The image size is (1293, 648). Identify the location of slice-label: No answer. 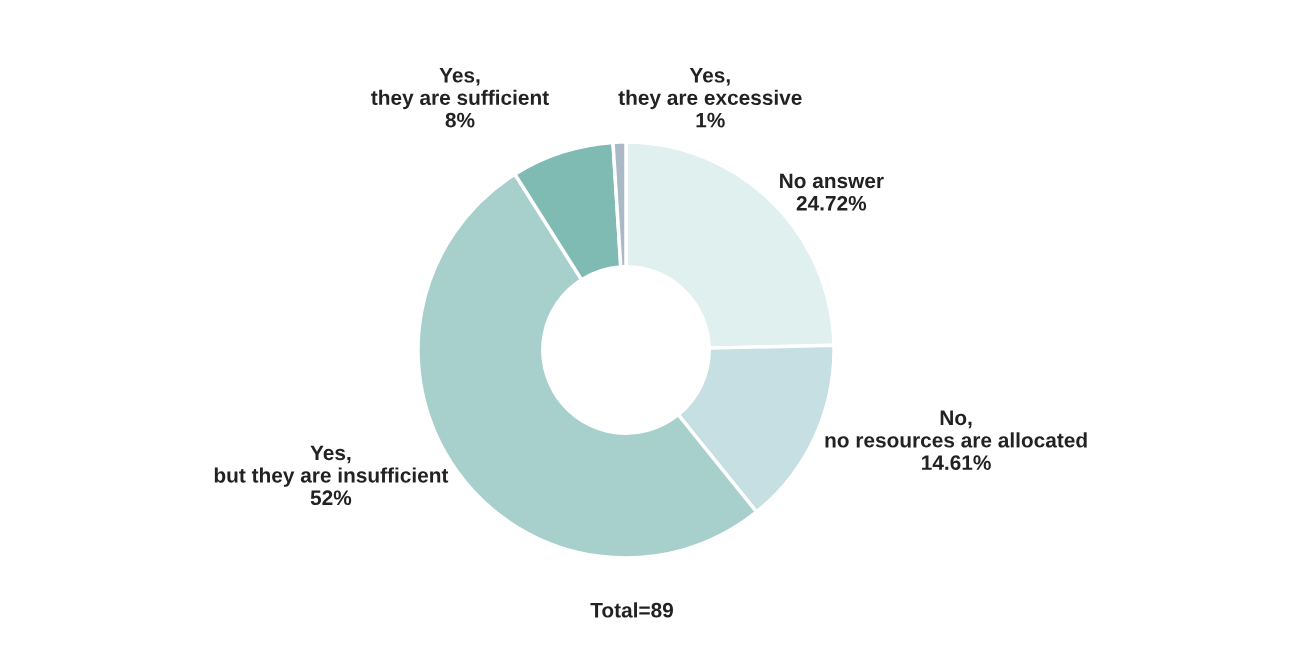
(832, 181).